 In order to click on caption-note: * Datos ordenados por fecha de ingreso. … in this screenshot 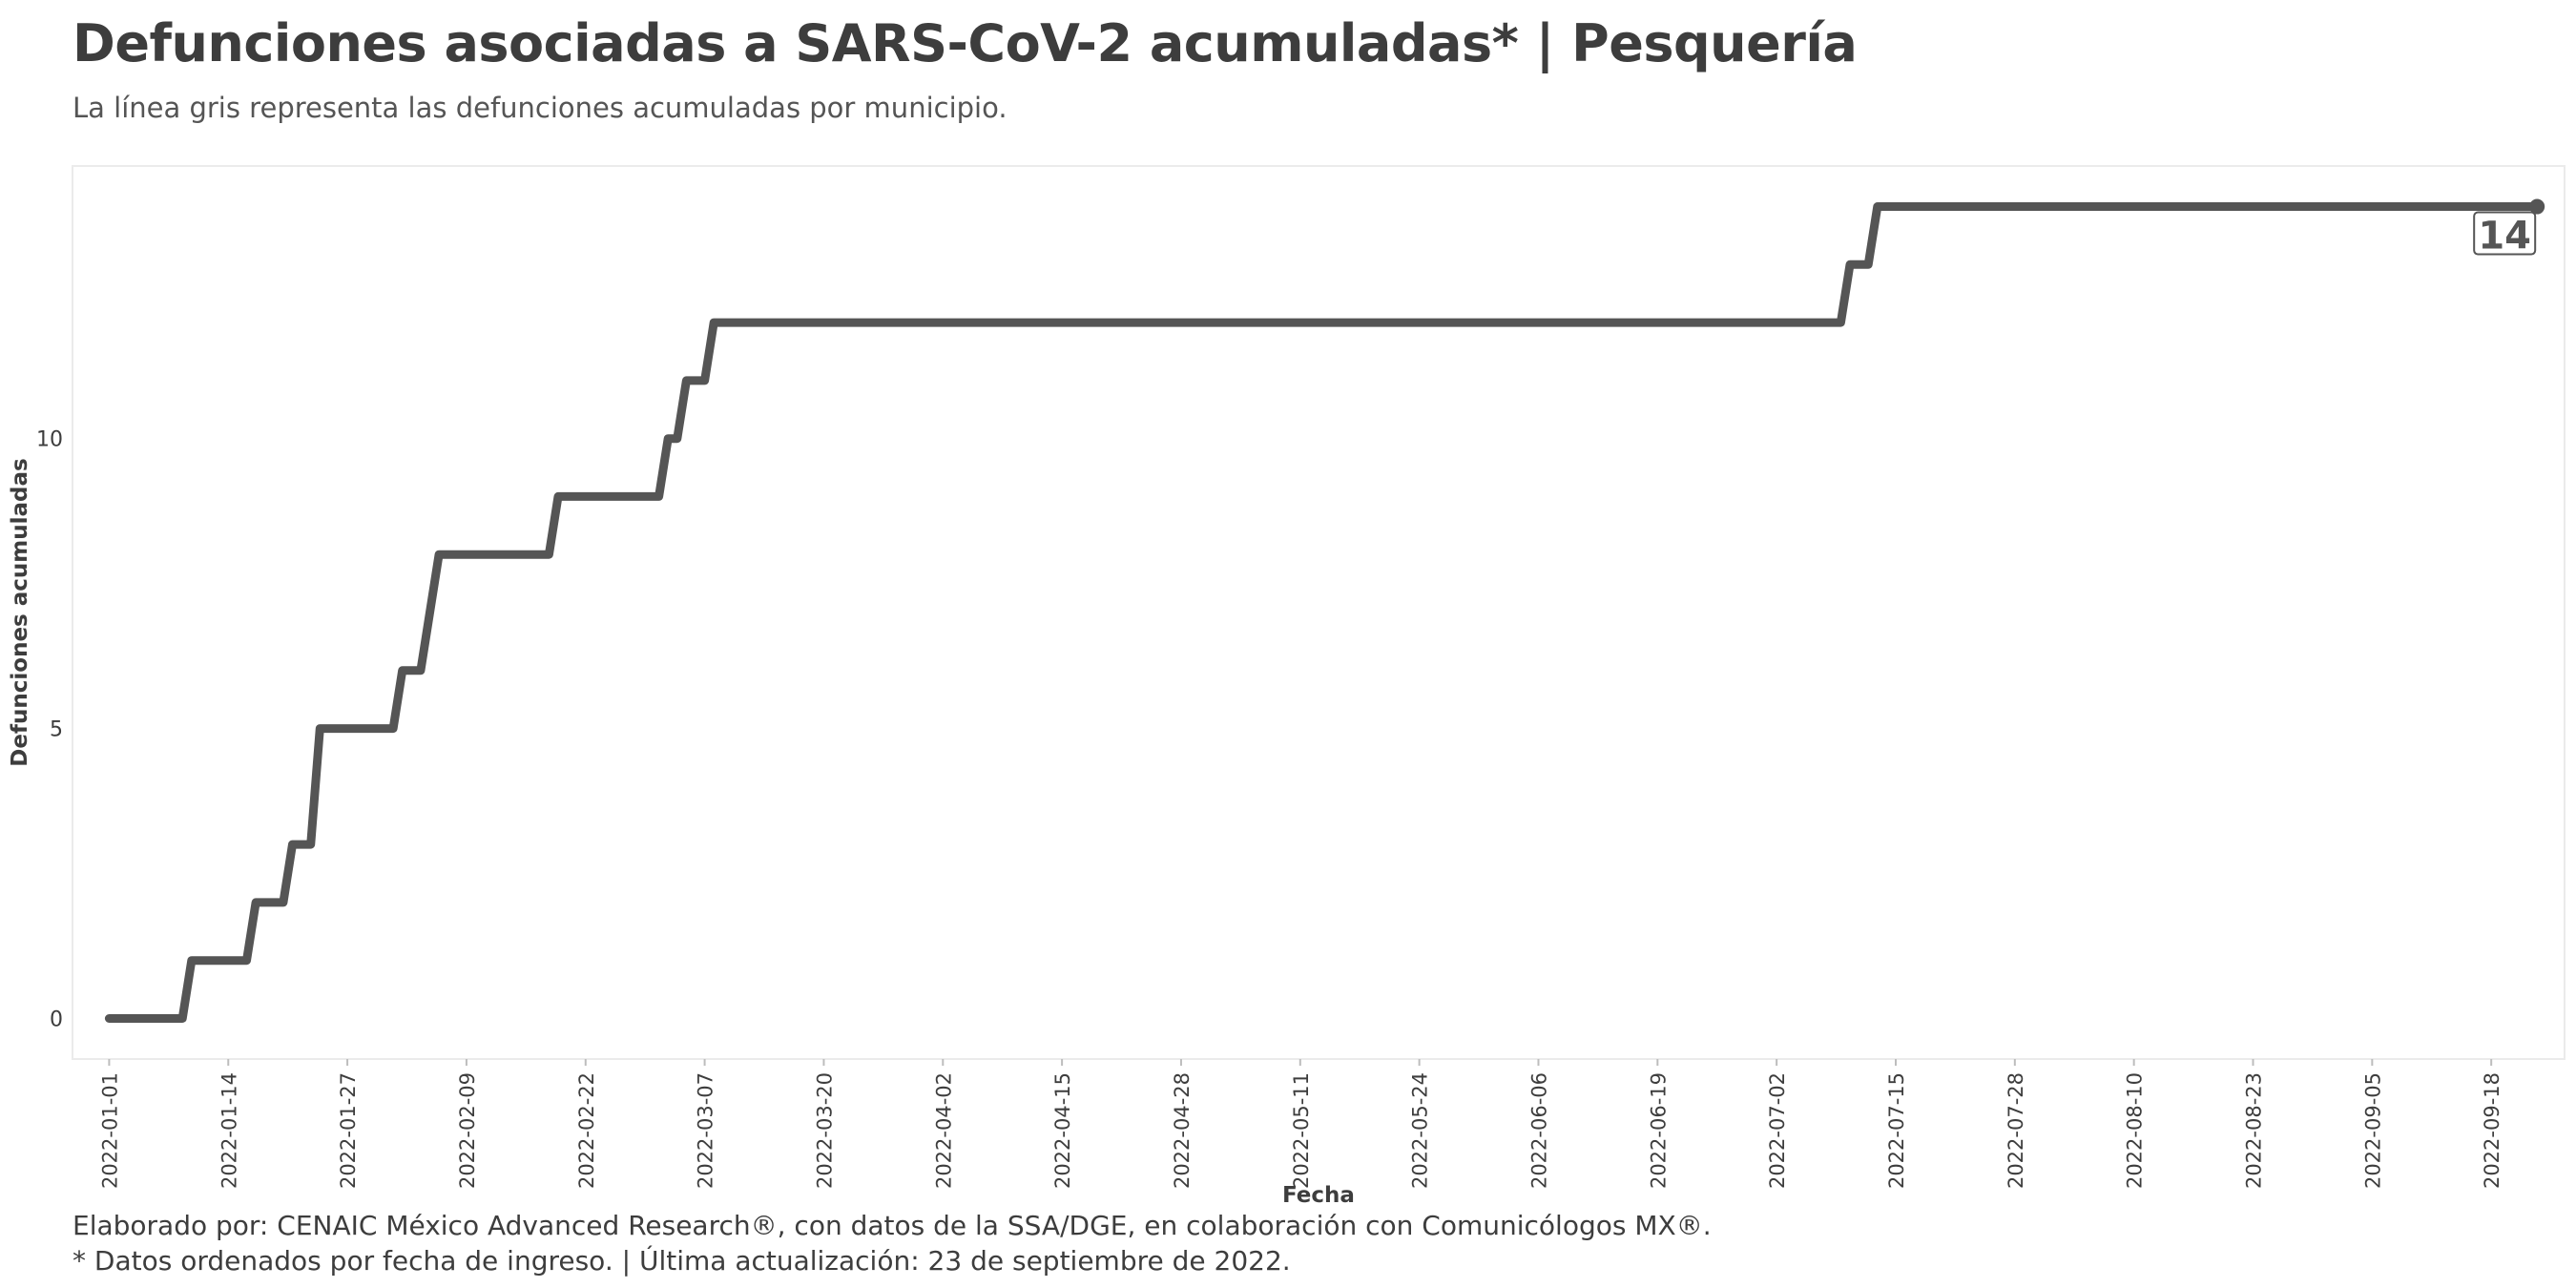, I will do `click(682, 1261)`.